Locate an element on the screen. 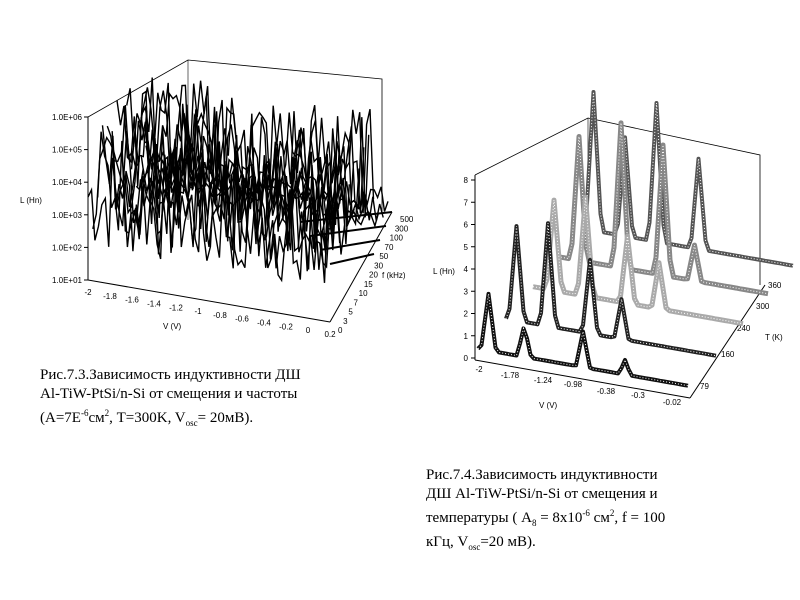 The image size is (800, 600). left-x-tick-label: 0 is located at coordinates (308, 330).